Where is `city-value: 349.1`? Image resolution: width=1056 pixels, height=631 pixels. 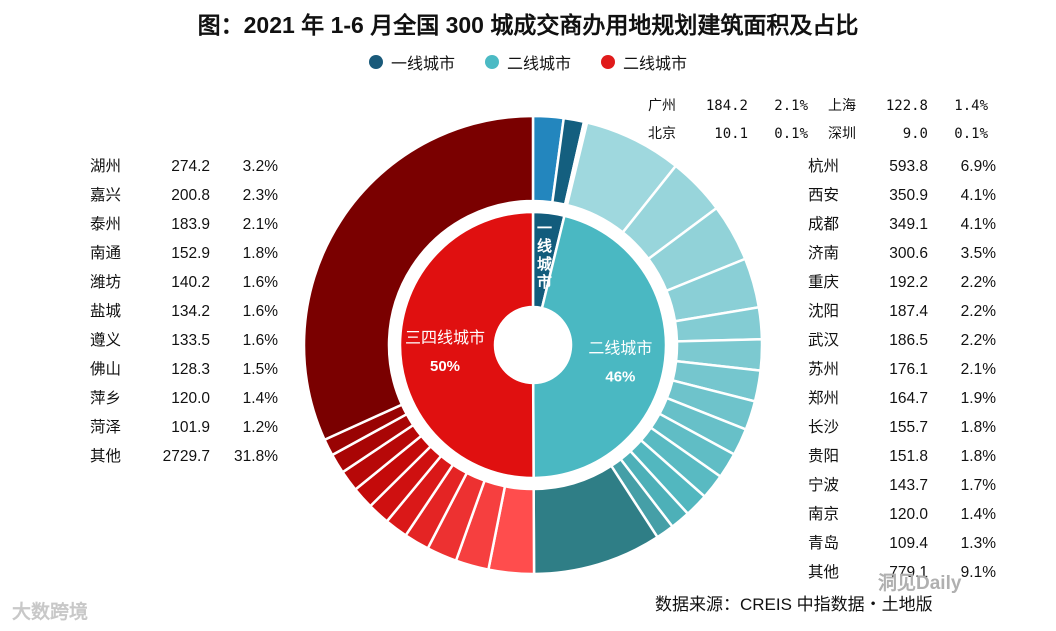
city-value: 349.1 is located at coordinates (908, 224).